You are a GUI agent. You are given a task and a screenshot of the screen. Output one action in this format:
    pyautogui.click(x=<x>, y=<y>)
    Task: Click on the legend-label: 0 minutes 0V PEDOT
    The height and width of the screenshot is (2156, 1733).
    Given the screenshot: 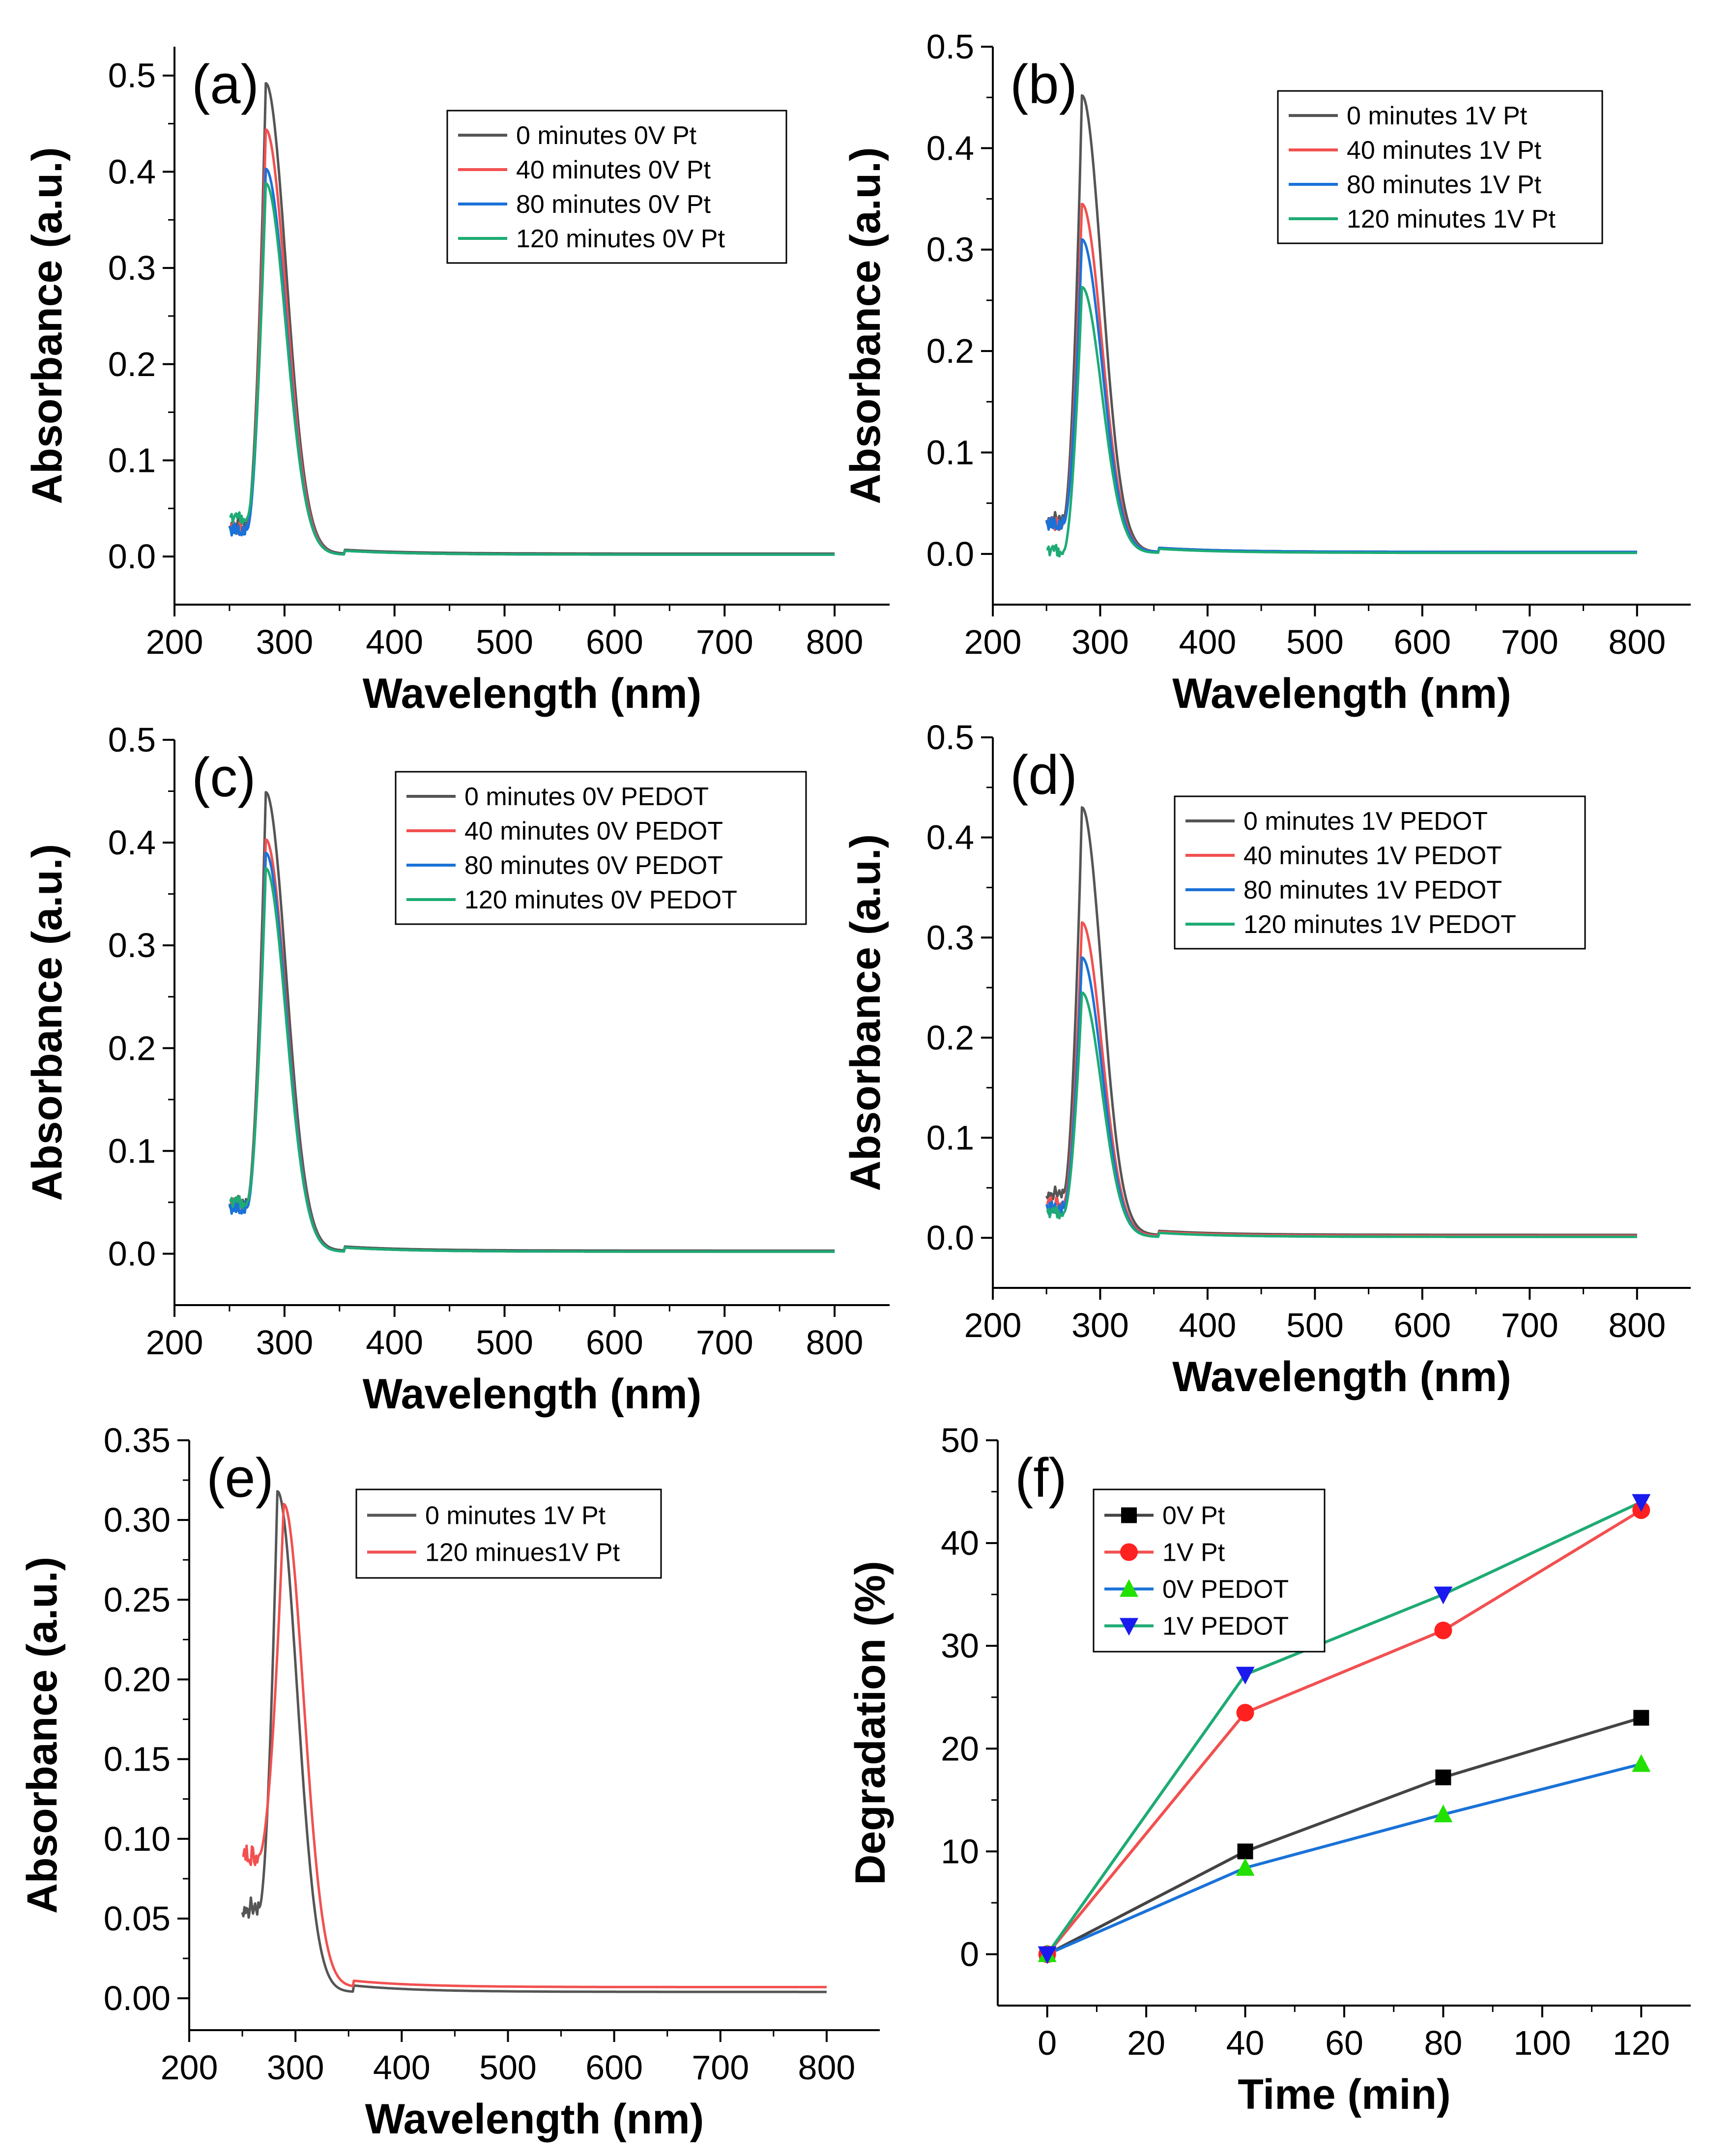 What is the action you would take?
    pyautogui.click(x=586, y=797)
    